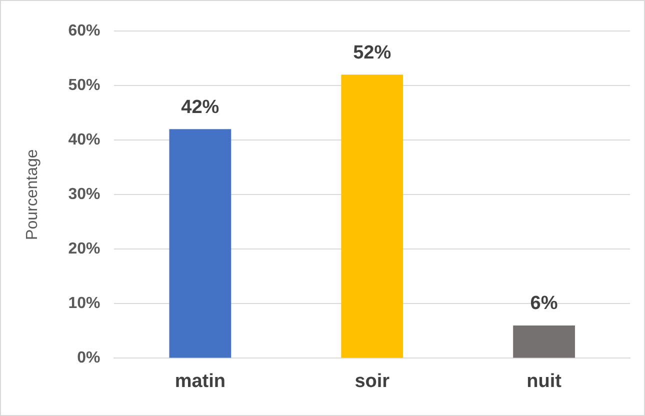  Describe the element at coordinates (84, 31) in the screenshot. I see `y-tick-label: 60%` at that location.